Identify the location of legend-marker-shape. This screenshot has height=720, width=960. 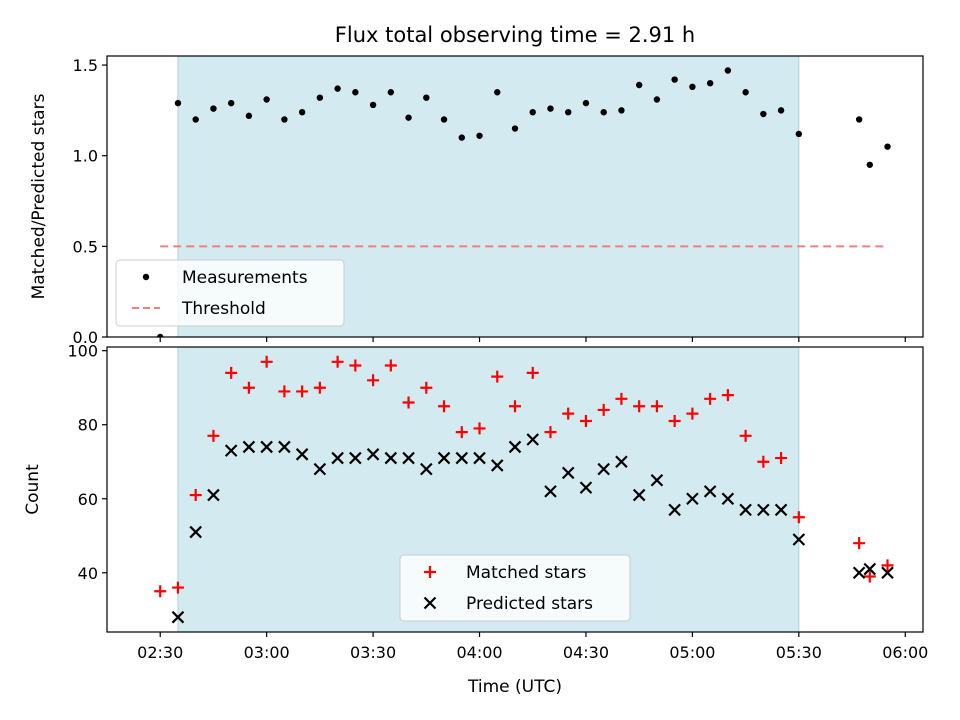
(430, 572).